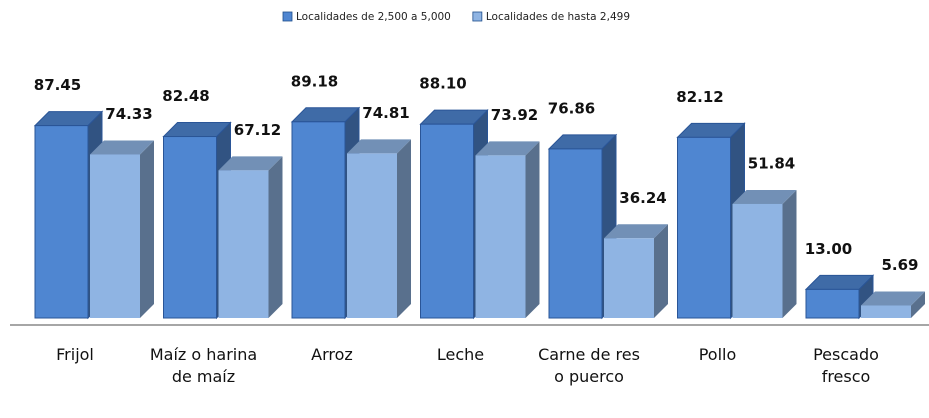  Describe the element at coordinates (57, 85) in the screenshot. I see `value-label: 87.45` at that location.